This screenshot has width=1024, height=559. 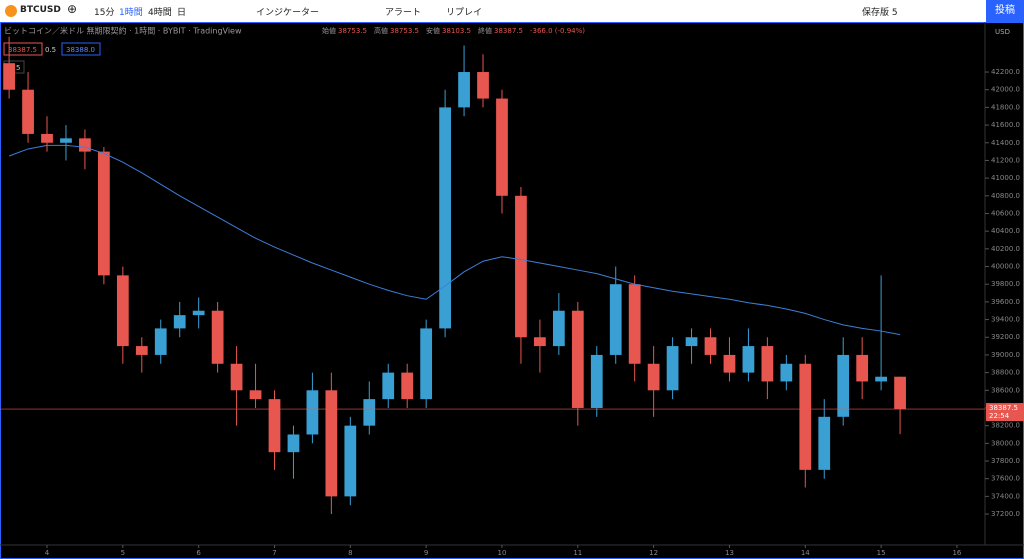 I want to click on y-tick-label: 40000.0, so click(x=1005, y=267).